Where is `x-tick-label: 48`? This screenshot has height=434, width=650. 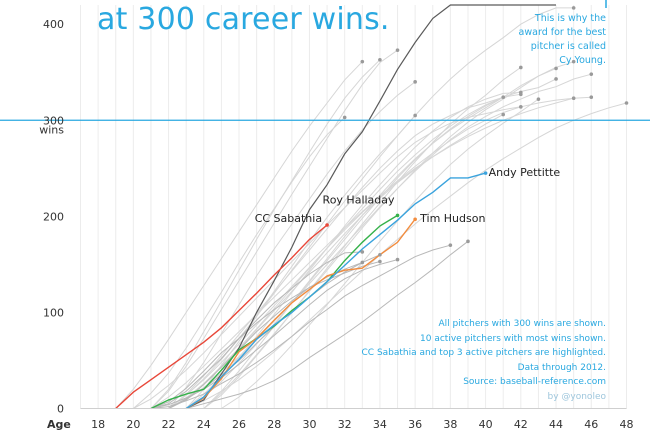 x-tick-label: 48 is located at coordinates (627, 424).